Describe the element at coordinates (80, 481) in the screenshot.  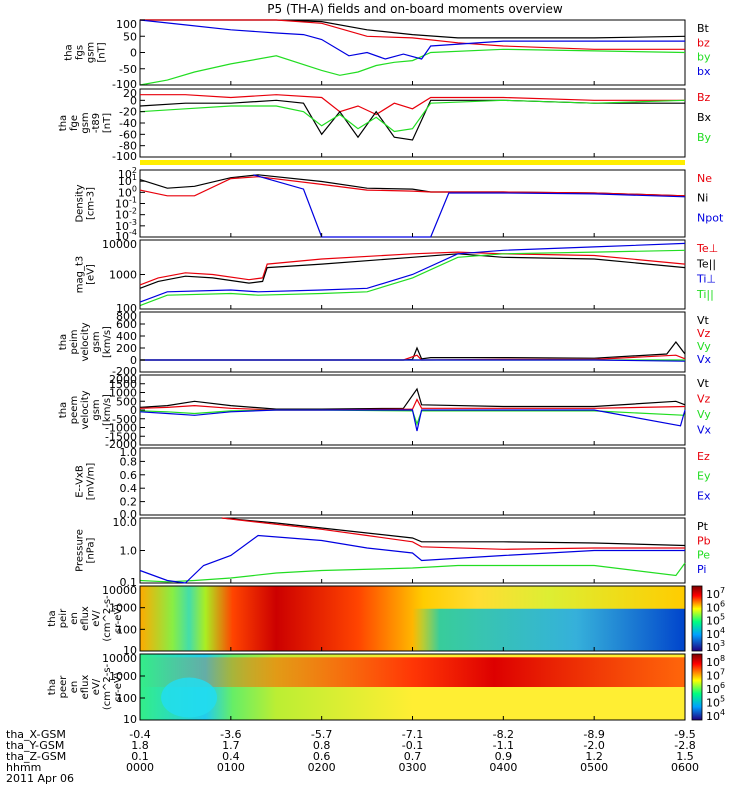
I see `y-axis-label: E--VxB` at that location.